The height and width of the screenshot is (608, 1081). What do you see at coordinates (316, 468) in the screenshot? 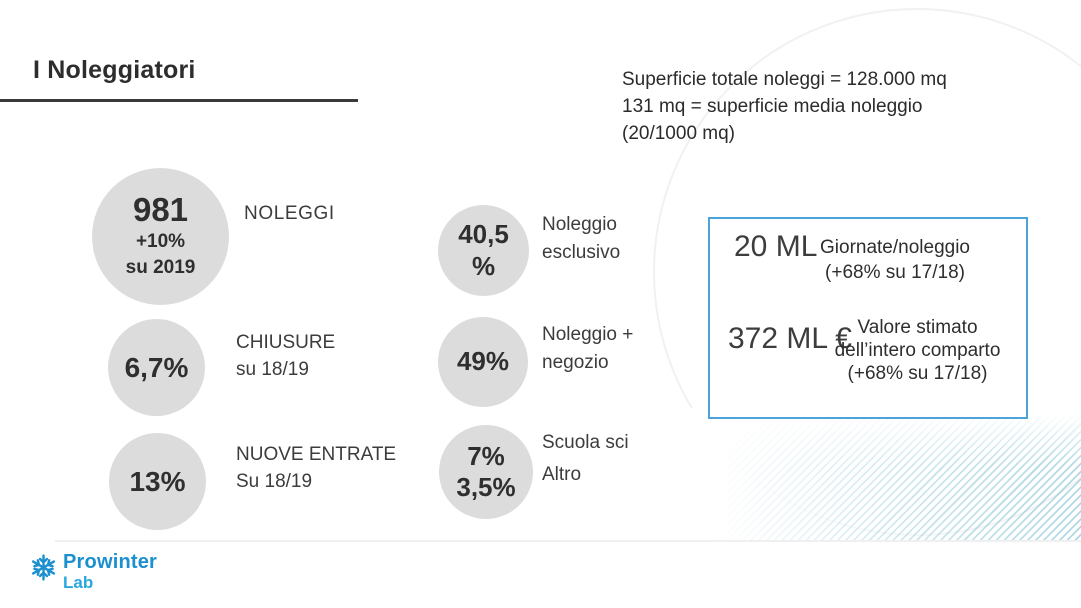
I see `stat-label-nuove-entrate: NUOVE ENTRATE Su 18/19` at bounding box center [316, 468].